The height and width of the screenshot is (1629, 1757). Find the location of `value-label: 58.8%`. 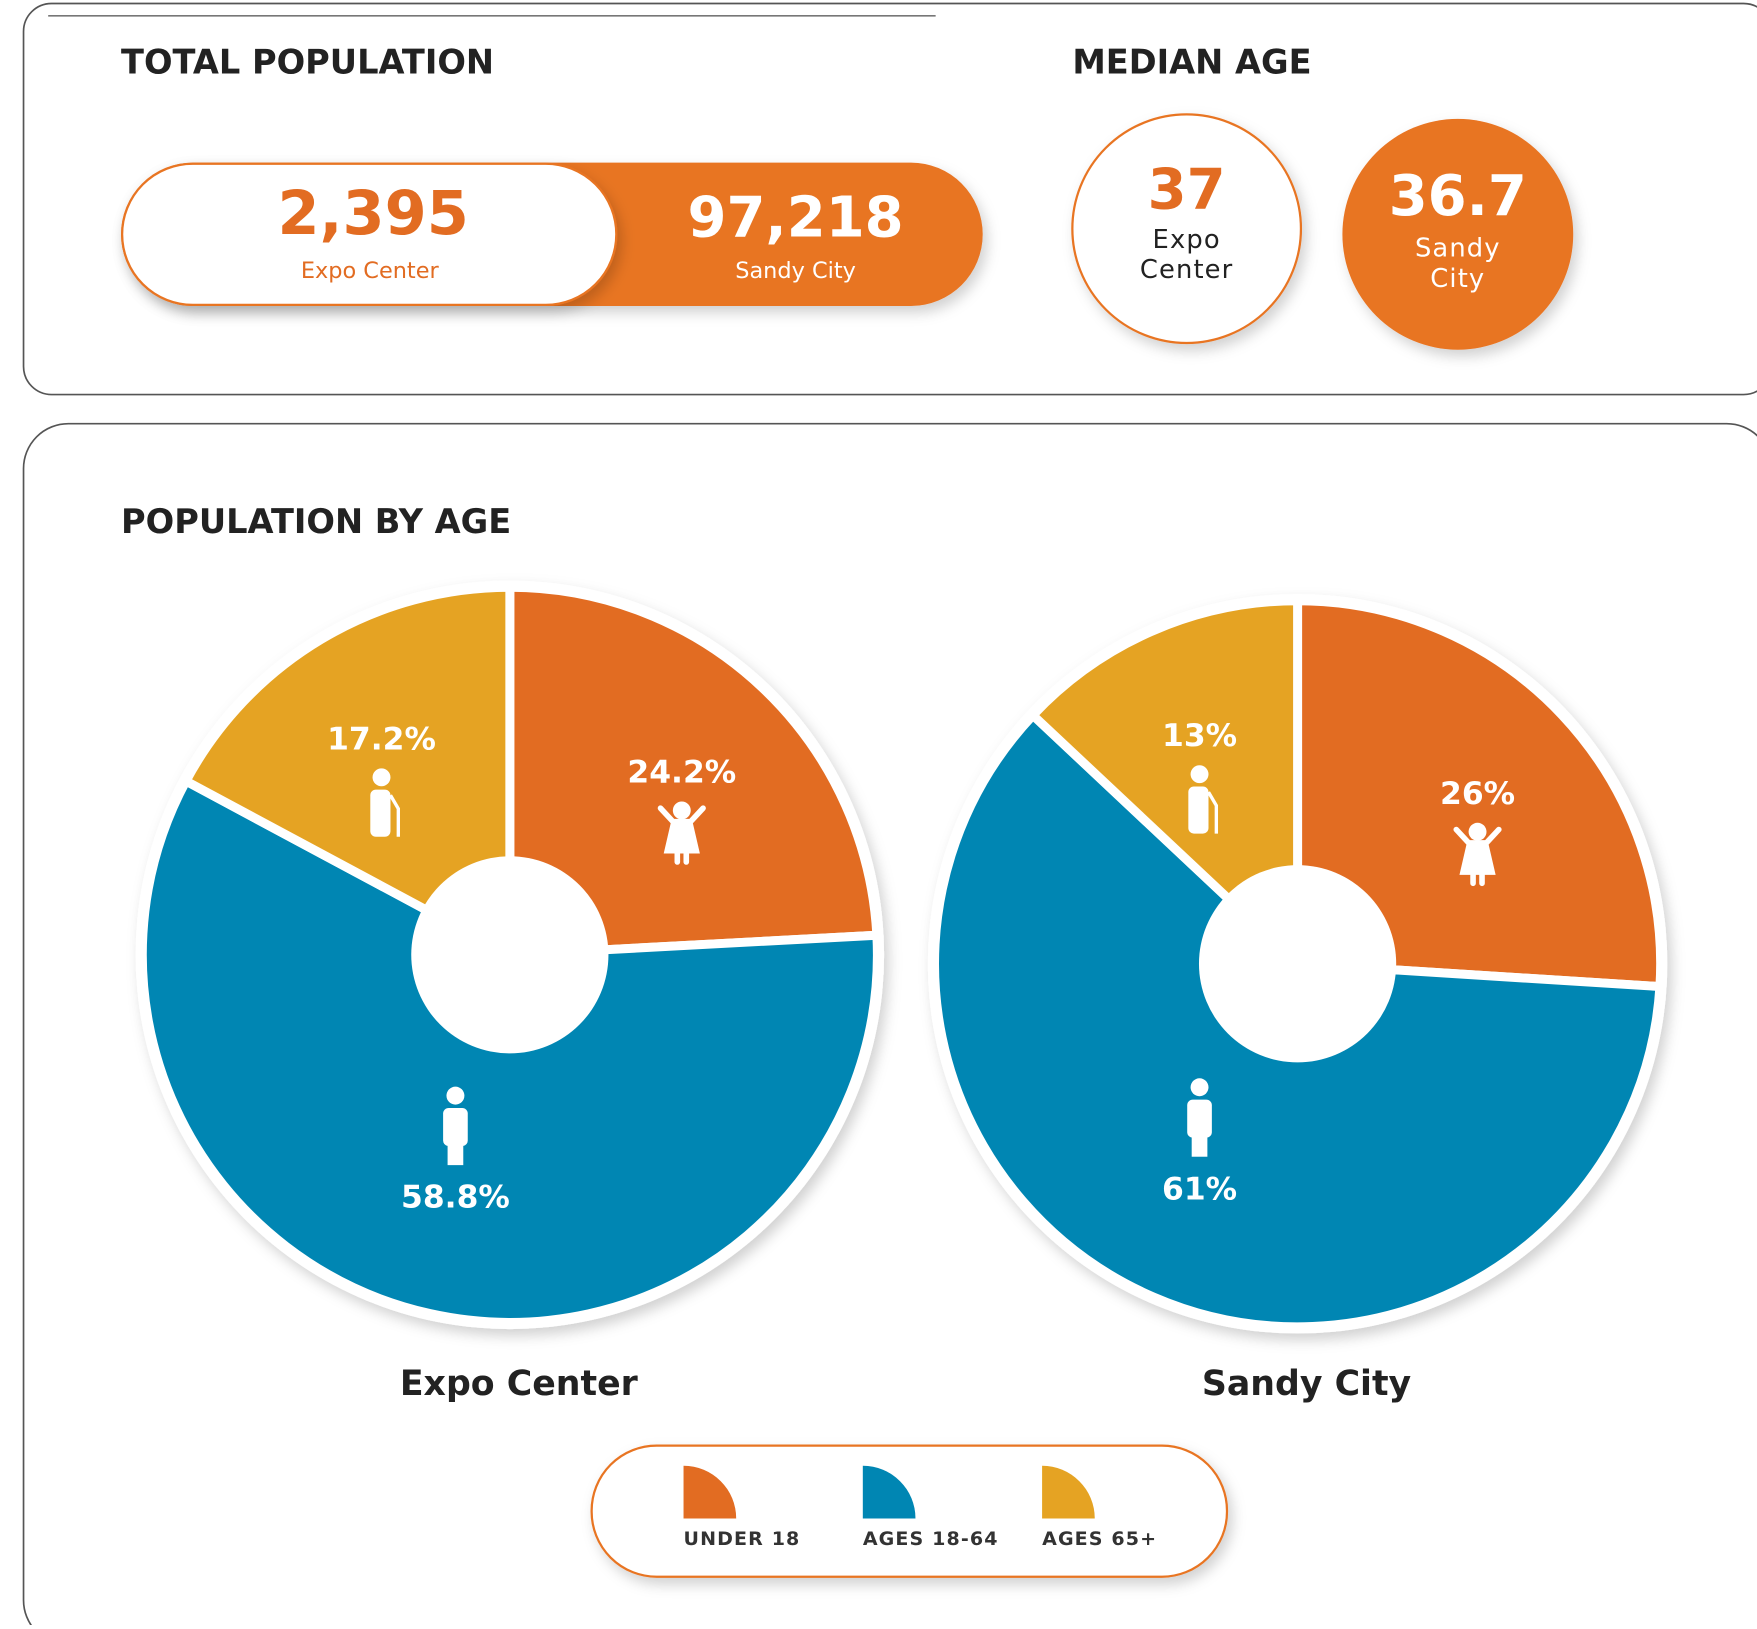

value-label: 58.8% is located at coordinates (455, 1198).